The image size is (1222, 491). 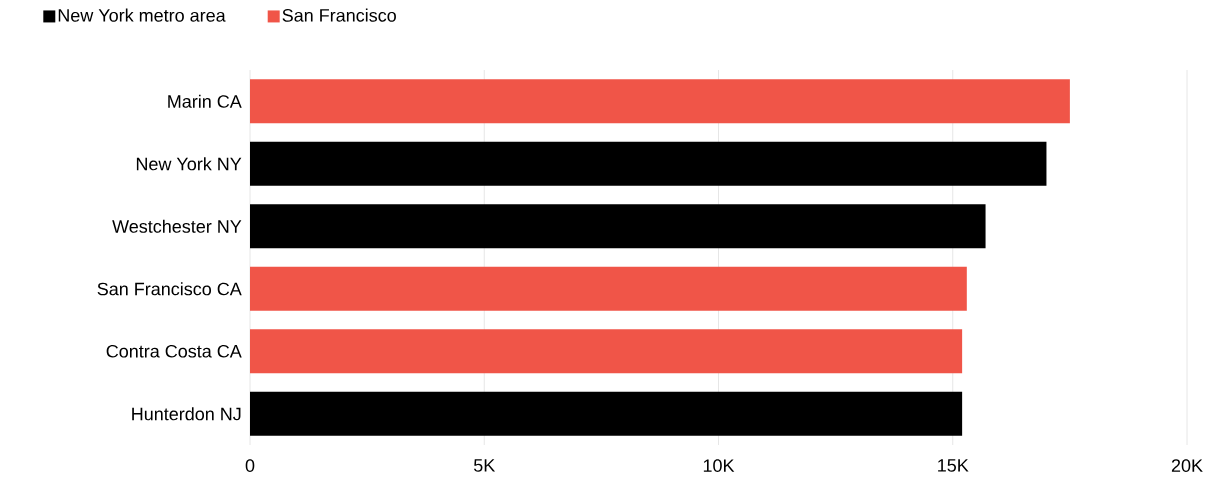 I want to click on x-tick-label: 5K, so click(x=484, y=465).